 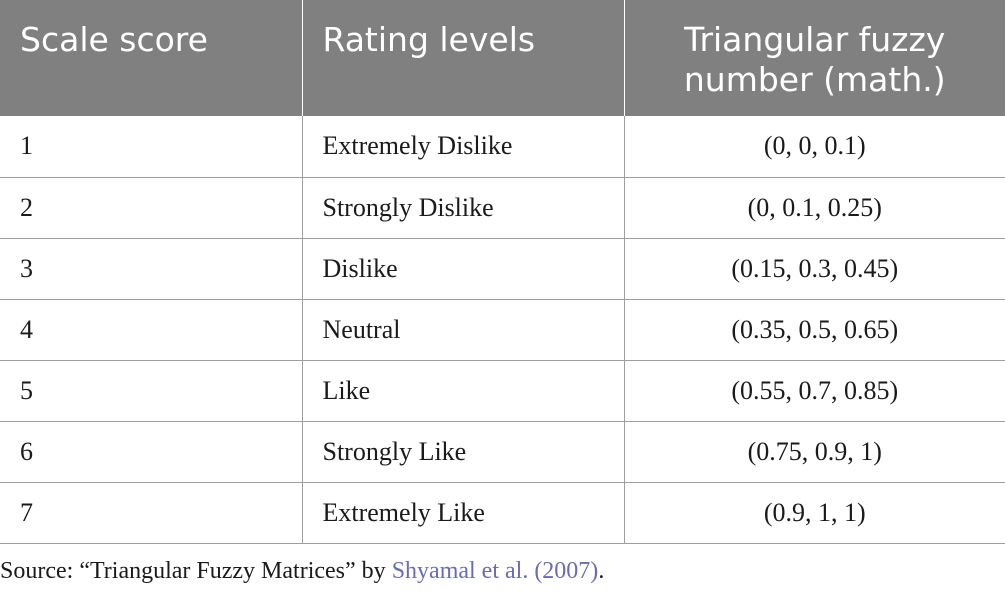 What do you see at coordinates (495, 571) in the screenshot?
I see `citation-link: Shyamal et al. (2007)` at bounding box center [495, 571].